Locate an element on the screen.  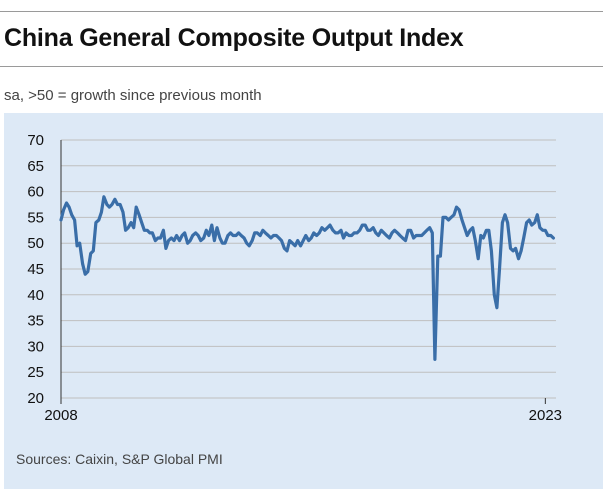
chart-subtitle: sa, >50 = growth since previous month is located at coordinates (133, 95).